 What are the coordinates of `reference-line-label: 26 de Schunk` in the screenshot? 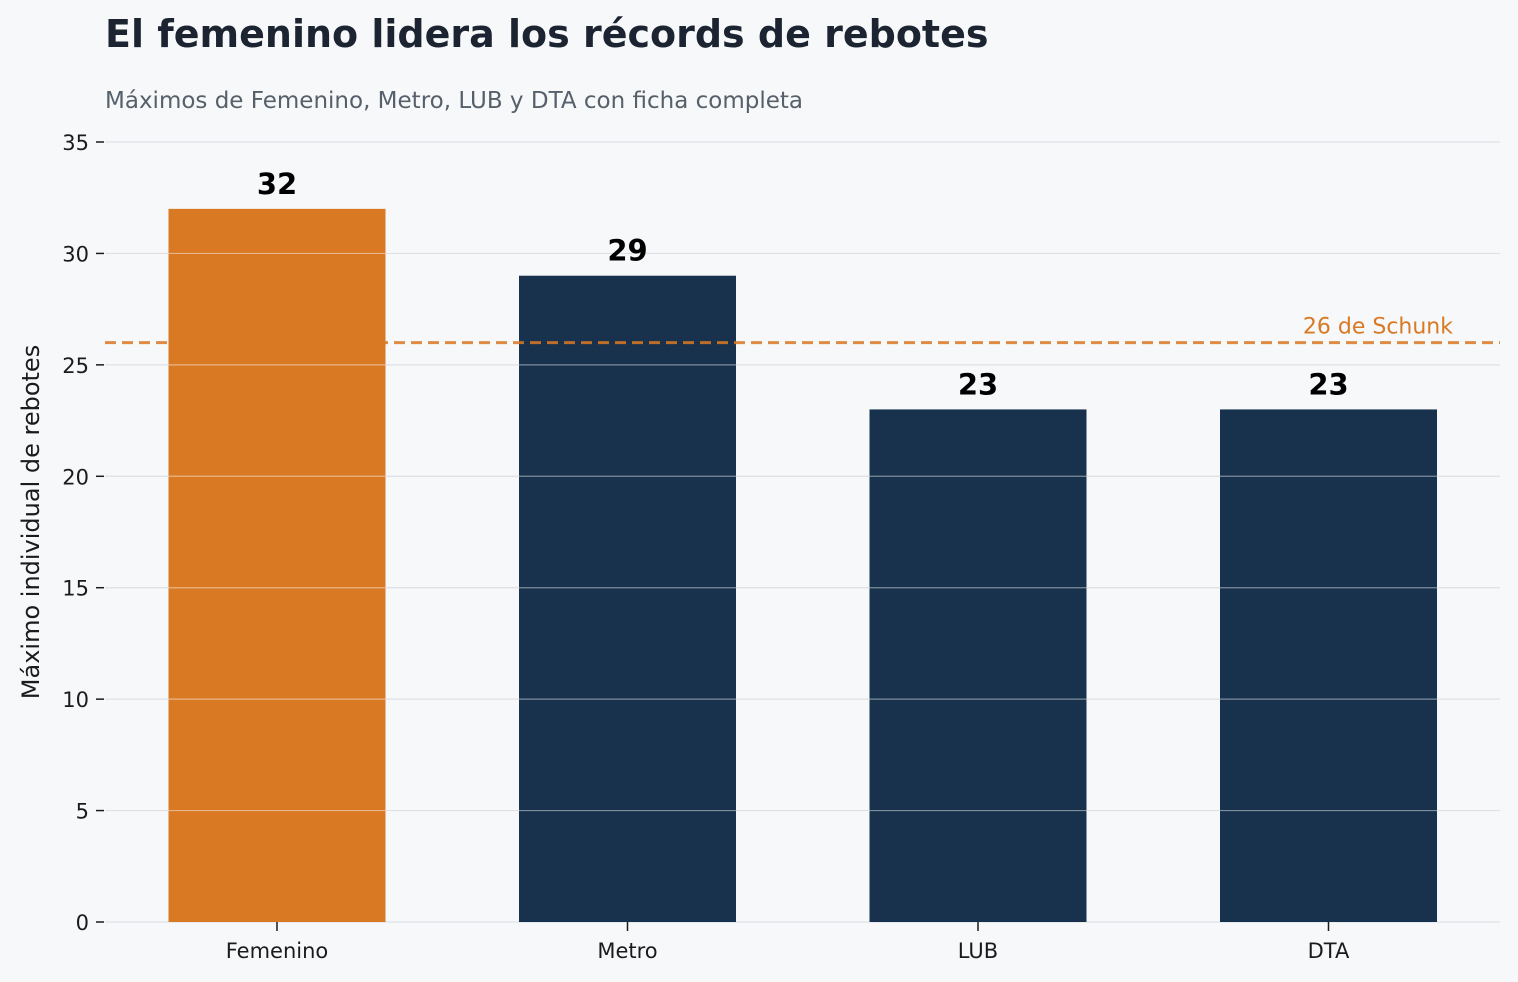 It's located at (1378, 327).